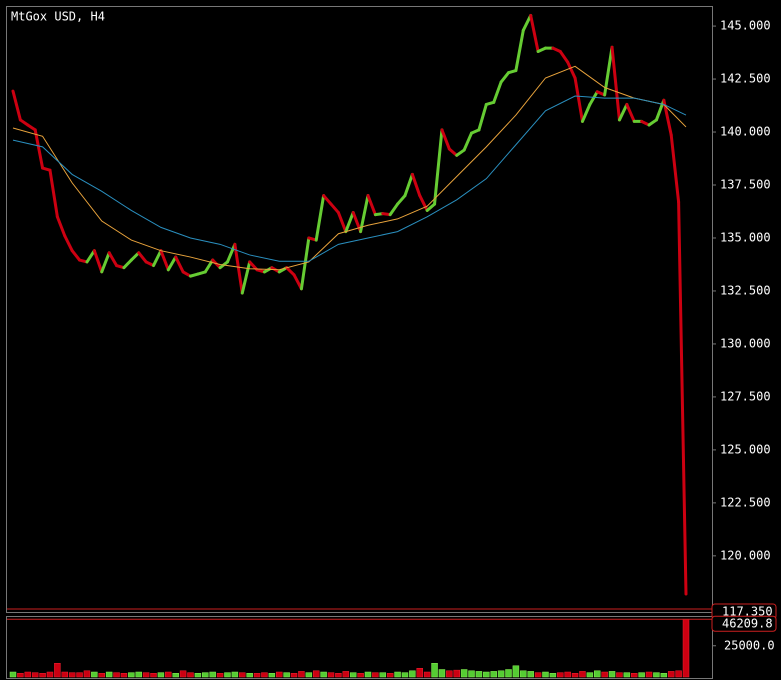 This screenshot has width=781, height=680. I want to click on chart-title: MtGox USD, H4, so click(58, 17).